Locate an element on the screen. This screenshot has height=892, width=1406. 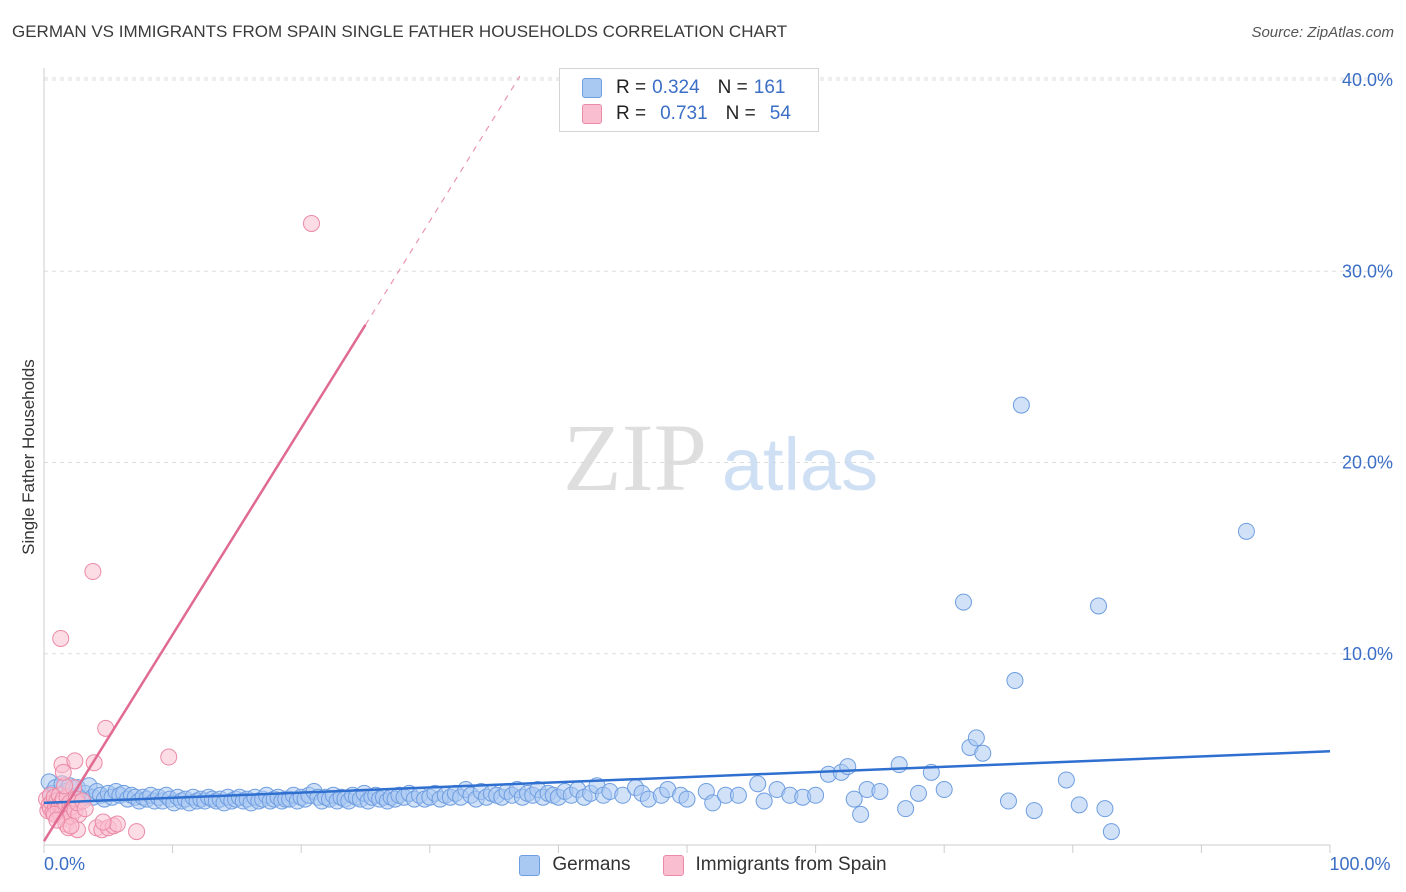
legend-row-germans: R = 0.324 N = 161 is located at coordinates (683, 88).